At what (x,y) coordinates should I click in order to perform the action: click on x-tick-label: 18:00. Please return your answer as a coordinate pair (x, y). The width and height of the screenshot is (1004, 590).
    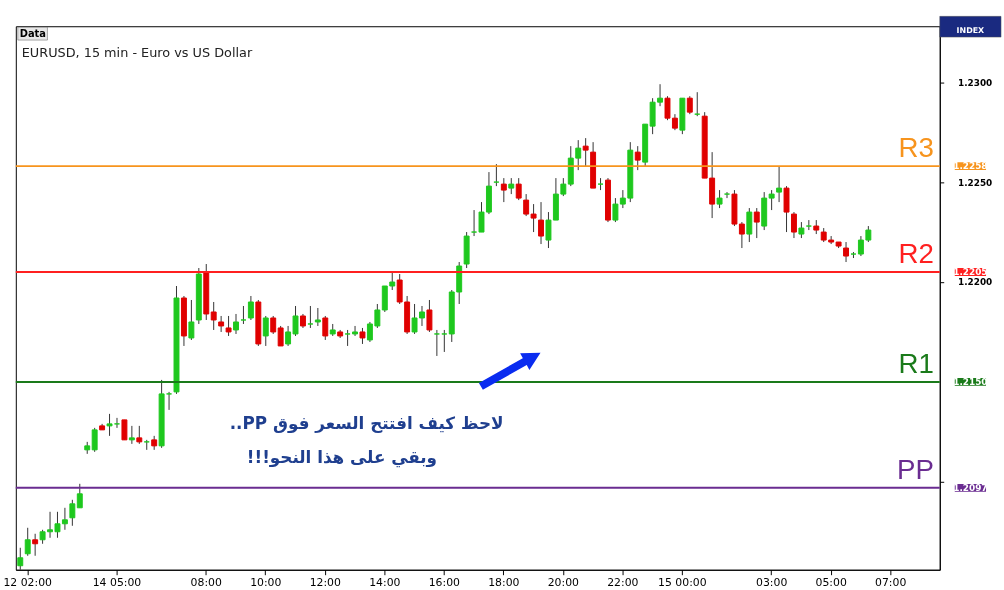
    Looking at the image, I should click on (504, 583).